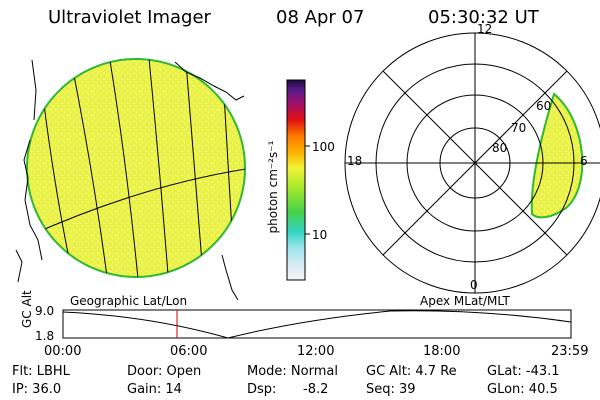 The width and height of the screenshot is (600, 400). Describe the element at coordinates (485, 29) in the screenshot. I see `mlt-label-12: 12` at that location.